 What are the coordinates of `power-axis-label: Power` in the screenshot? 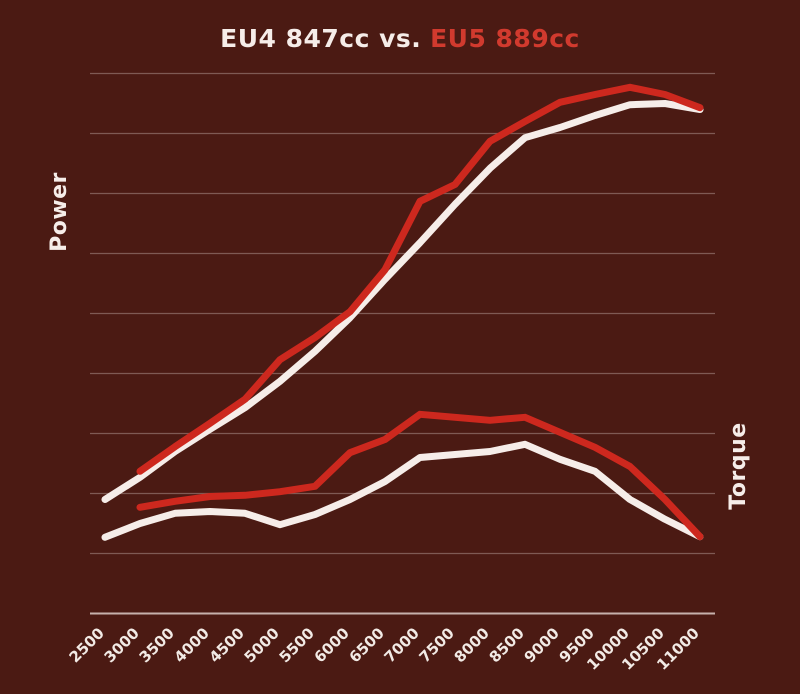 It's located at (59, 212).